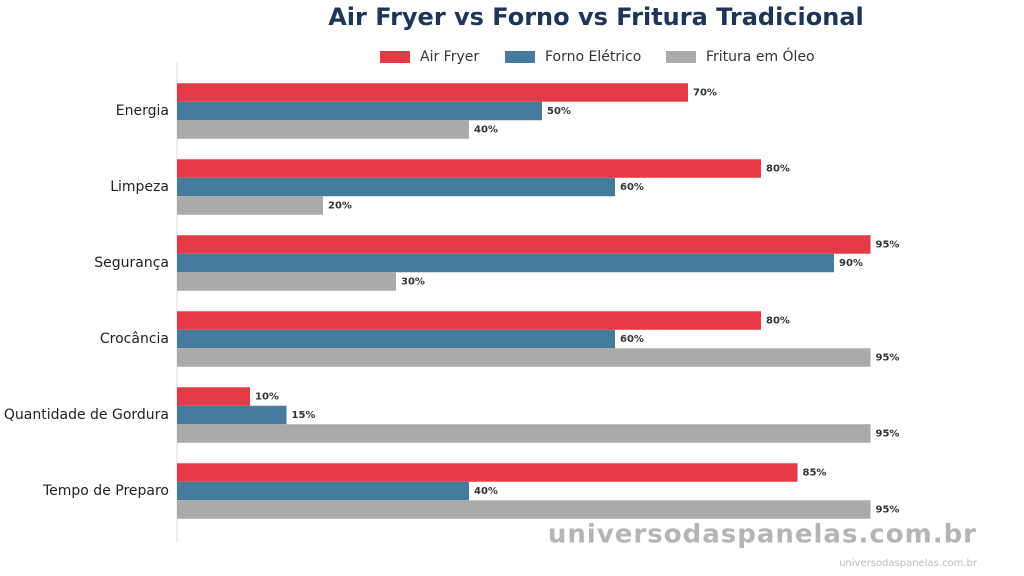 The image size is (1024, 576). Describe the element at coordinates (131, 263) in the screenshot. I see `y-tick-label: Segurança` at that location.